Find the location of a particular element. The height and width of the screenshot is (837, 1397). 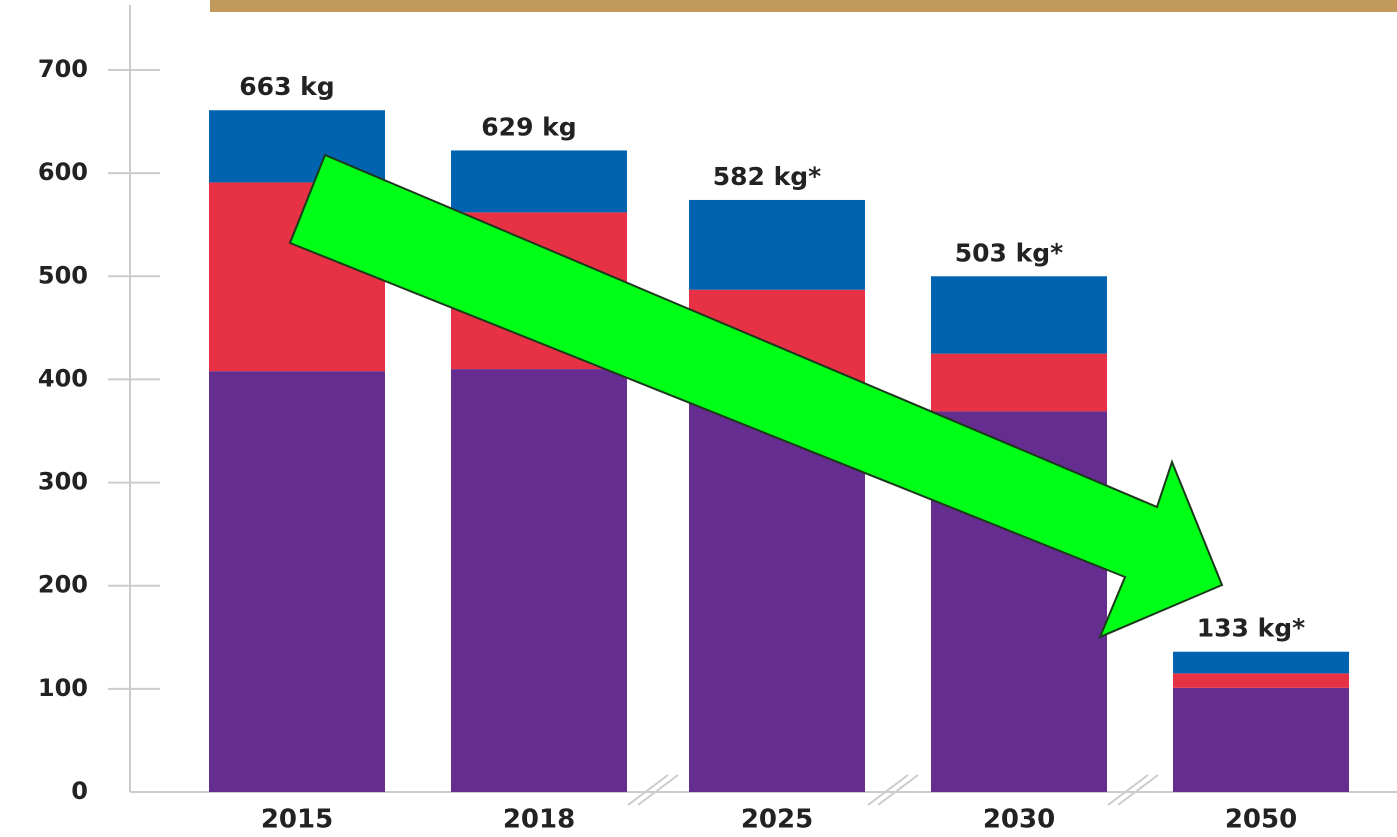

y-tick-label: 400 is located at coordinates (63, 378).